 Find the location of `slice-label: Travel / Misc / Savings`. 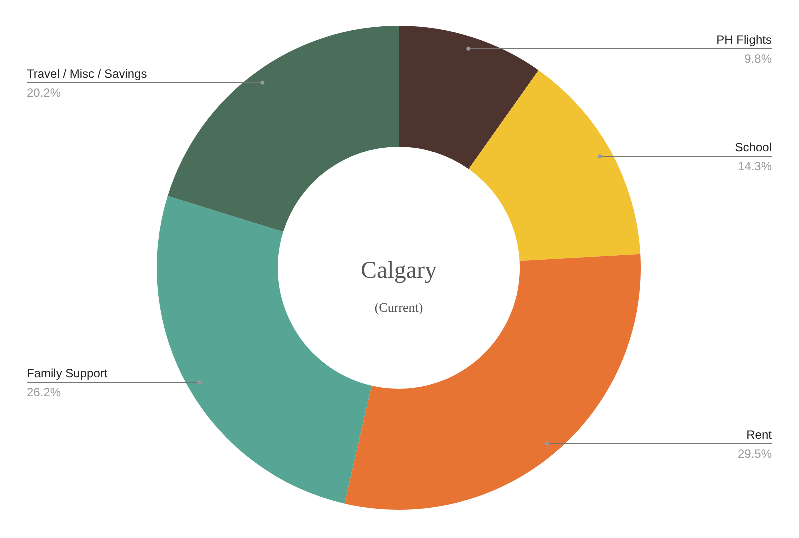

slice-label: Travel / Misc / Savings is located at coordinates (87, 73).